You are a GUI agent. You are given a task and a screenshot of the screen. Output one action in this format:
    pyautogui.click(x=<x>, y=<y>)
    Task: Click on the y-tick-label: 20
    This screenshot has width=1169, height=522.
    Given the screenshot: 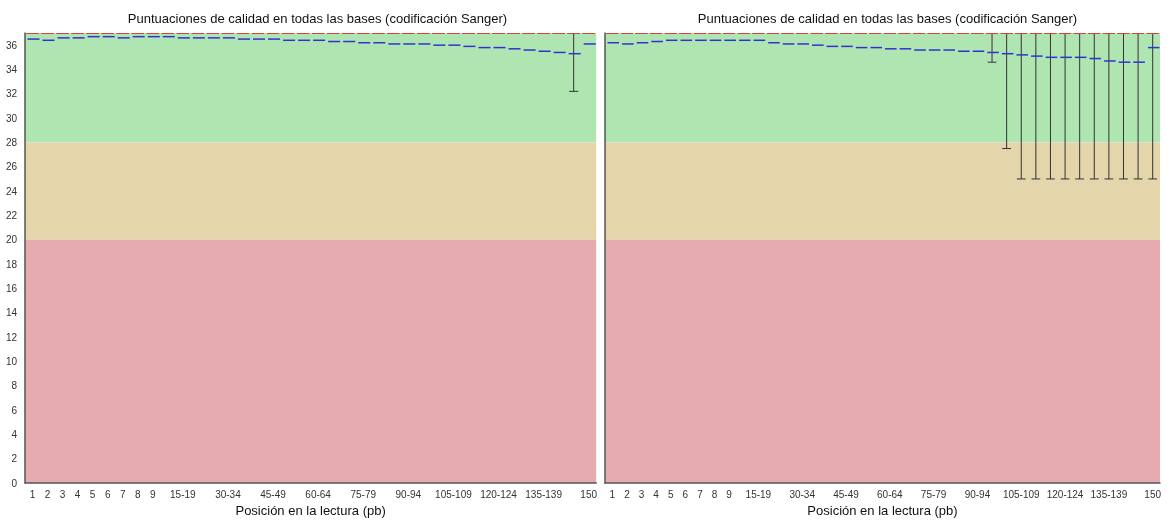 What is the action you would take?
    pyautogui.click(x=11, y=240)
    